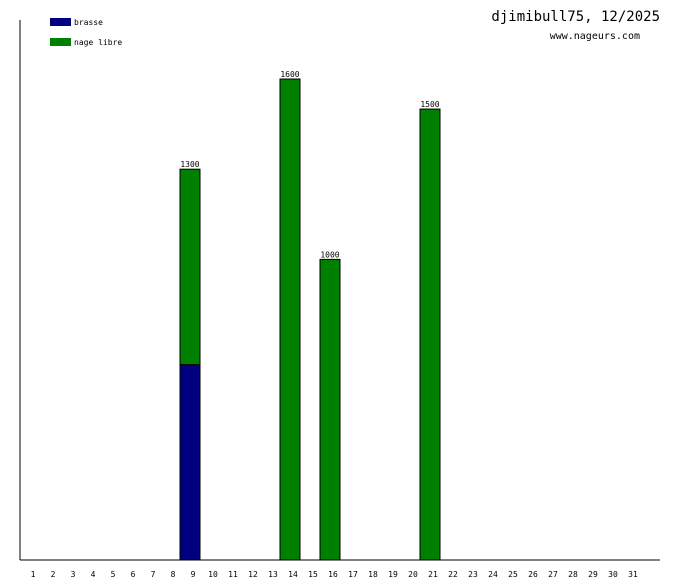 Image resolution: width=680 pixels, height=580 pixels. What do you see at coordinates (393, 574) in the screenshot?
I see `x-tick-label: 19` at bounding box center [393, 574].